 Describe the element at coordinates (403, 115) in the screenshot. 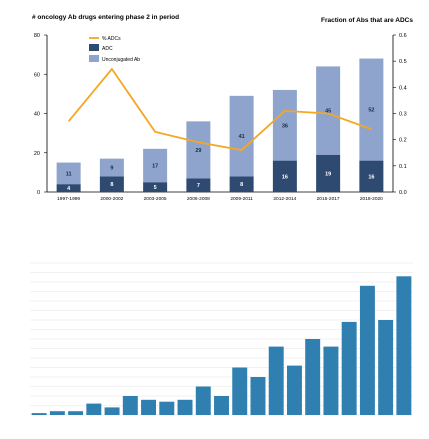

I see `y2-tick-label: 0.3` at that location.